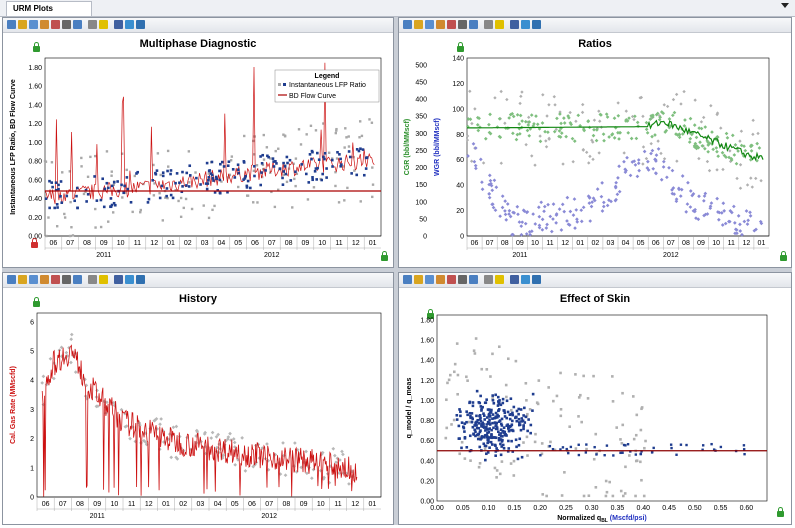 The image size is (795, 528). I want to click on y-left-tick-label: 150, so click(421, 185).